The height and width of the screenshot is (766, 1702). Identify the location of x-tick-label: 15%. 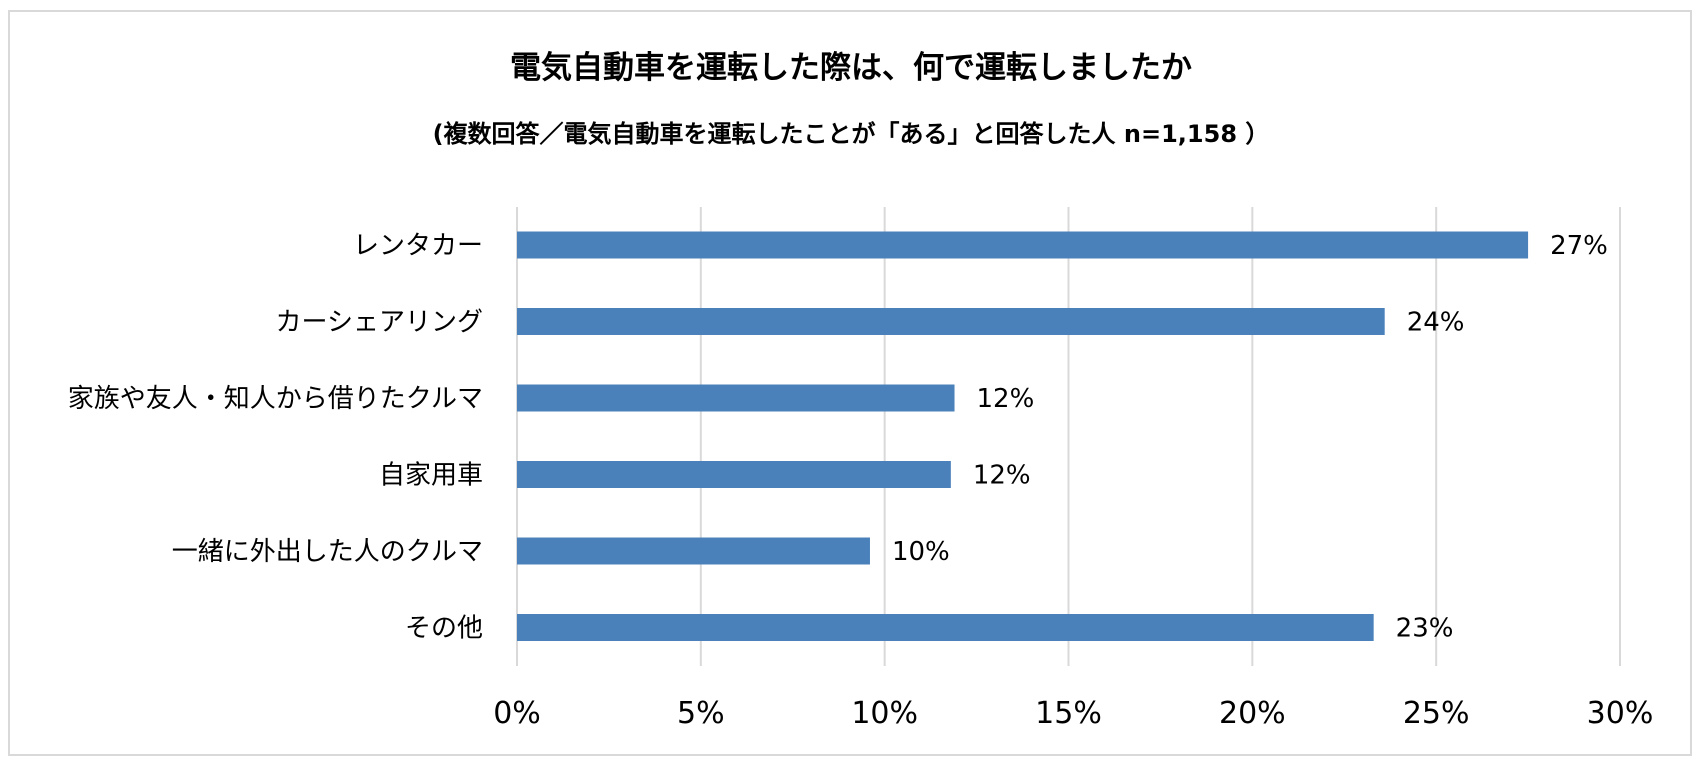
(1068, 713).